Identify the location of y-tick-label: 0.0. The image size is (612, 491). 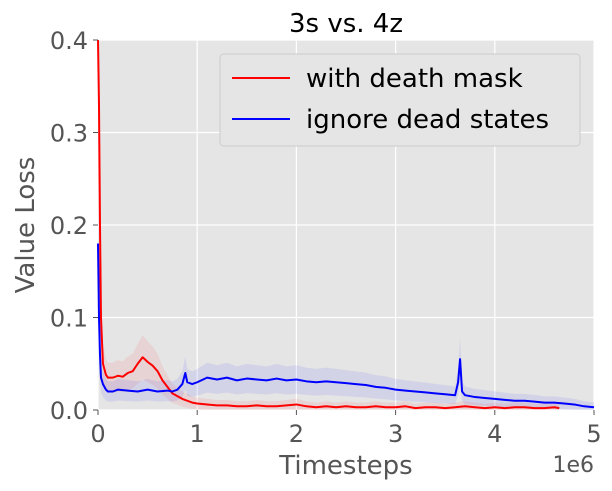
(69, 411).